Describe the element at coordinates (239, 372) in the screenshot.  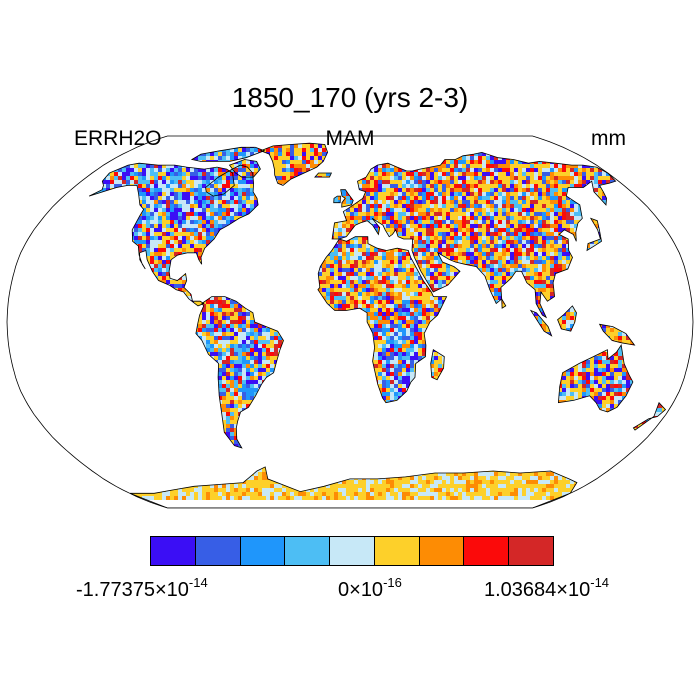
I see `coastline-south-america` at that location.